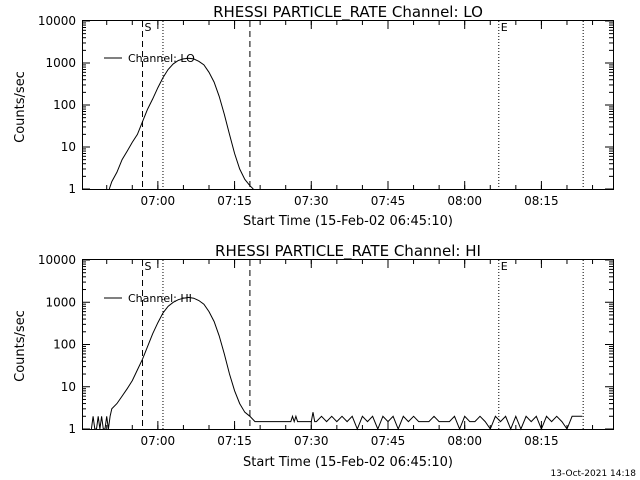 The width and height of the screenshot is (640, 480). What do you see at coordinates (60, 63) in the screenshot?
I see `y-tick-label-lo: 1000` at bounding box center [60, 63].